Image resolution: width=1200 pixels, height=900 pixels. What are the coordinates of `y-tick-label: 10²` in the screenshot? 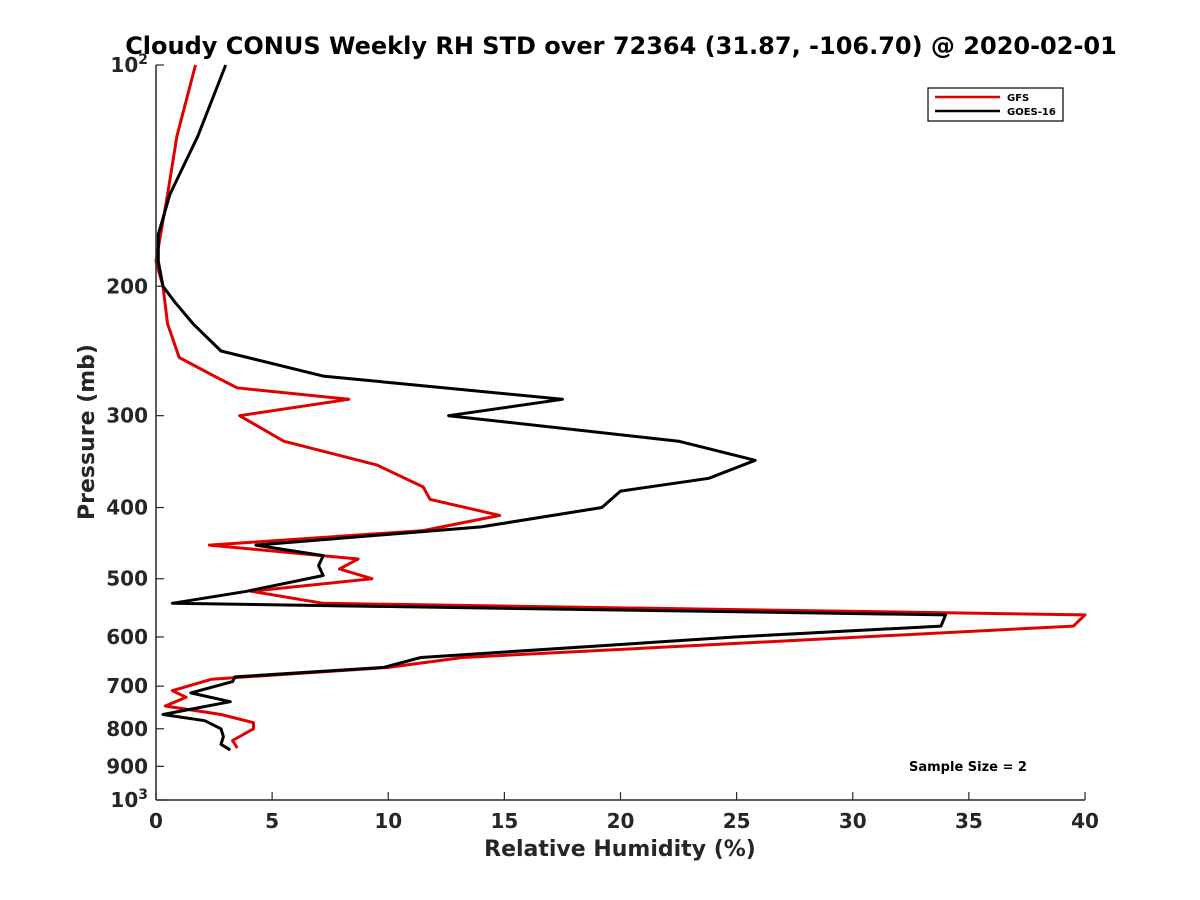 It's located at (129, 64).